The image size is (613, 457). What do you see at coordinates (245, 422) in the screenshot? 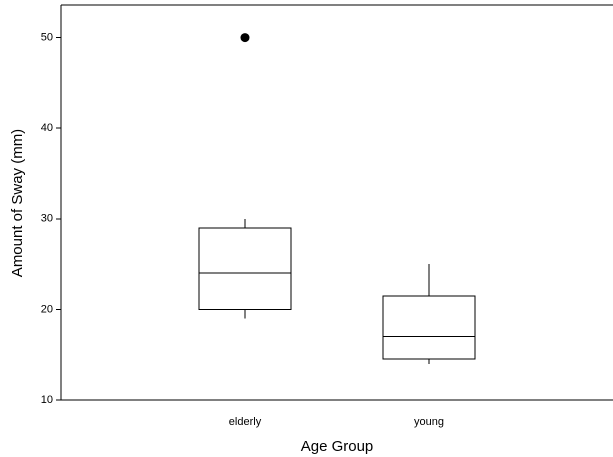
I see `x-tick-label: elderly` at bounding box center [245, 422].